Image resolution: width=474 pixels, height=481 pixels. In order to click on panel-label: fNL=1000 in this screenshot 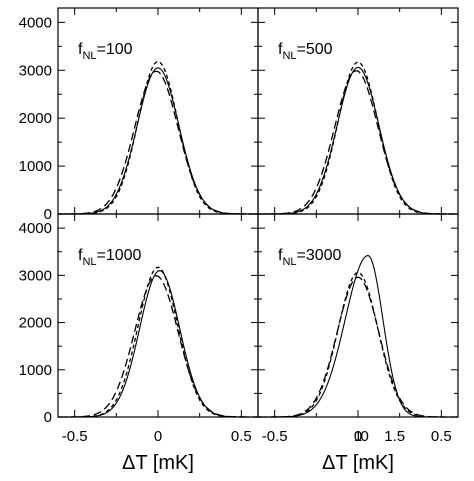, I will do `click(110, 257)`.